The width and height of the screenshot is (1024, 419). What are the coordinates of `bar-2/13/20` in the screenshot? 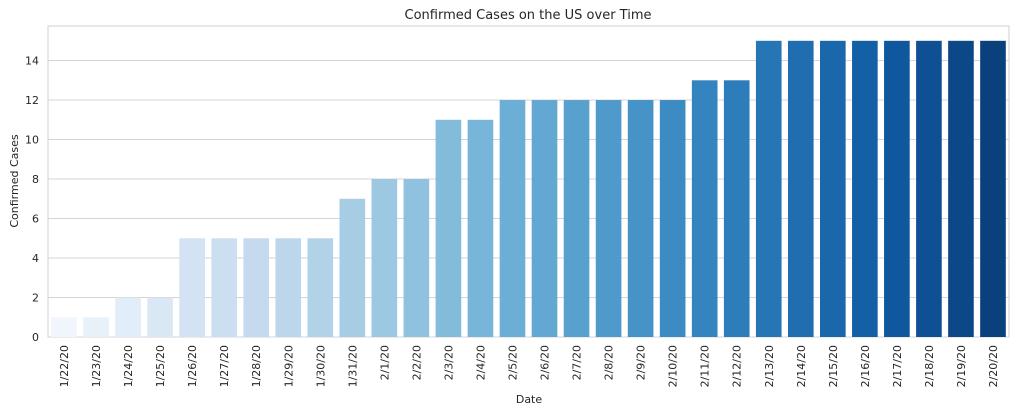 It's located at (768, 189).